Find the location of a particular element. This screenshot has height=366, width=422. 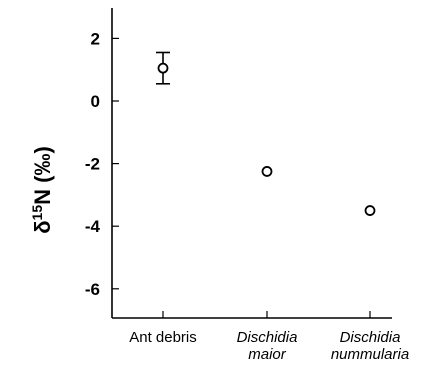

y-ticks: 2 0 -2 -4 -6 is located at coordinates (102, 164).